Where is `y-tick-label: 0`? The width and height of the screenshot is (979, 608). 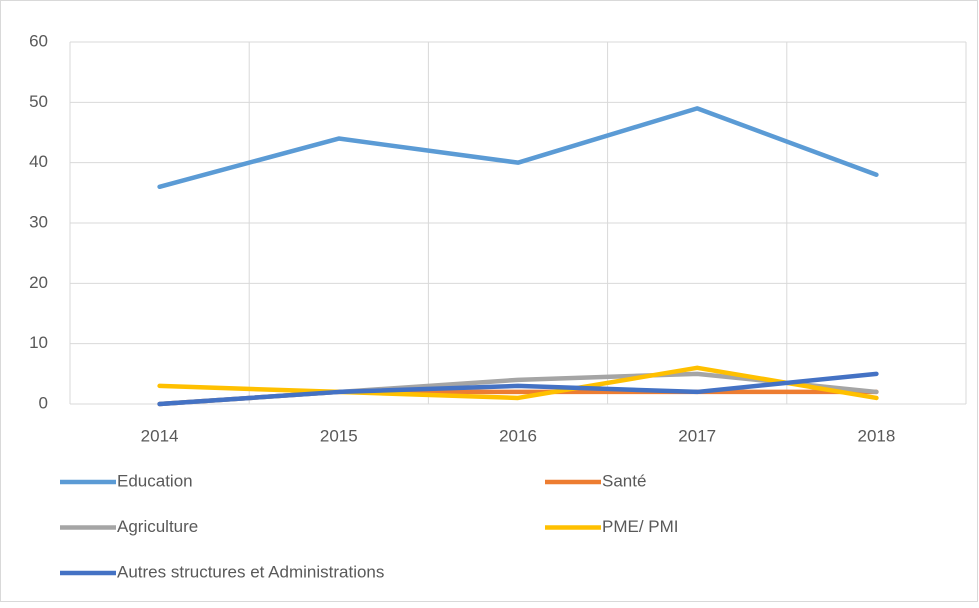
y-tick-label: 0 is located at coordinates (43, 402).